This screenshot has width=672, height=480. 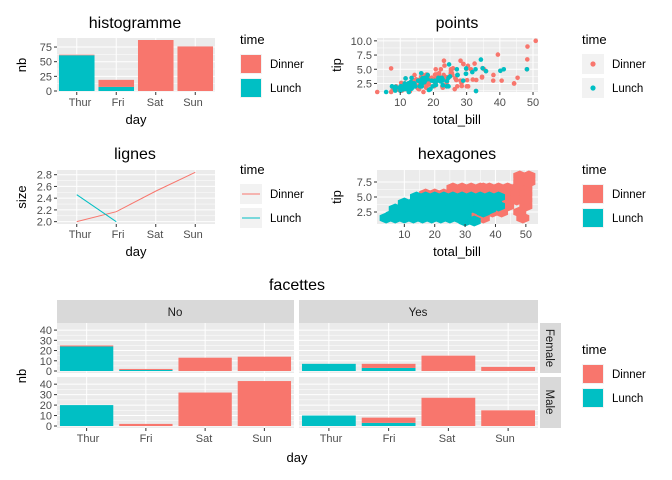 I want to click on hexagones-plot: 10 20 30 40 50 2.5 5.0 7.5, so click(x=447, y=205).